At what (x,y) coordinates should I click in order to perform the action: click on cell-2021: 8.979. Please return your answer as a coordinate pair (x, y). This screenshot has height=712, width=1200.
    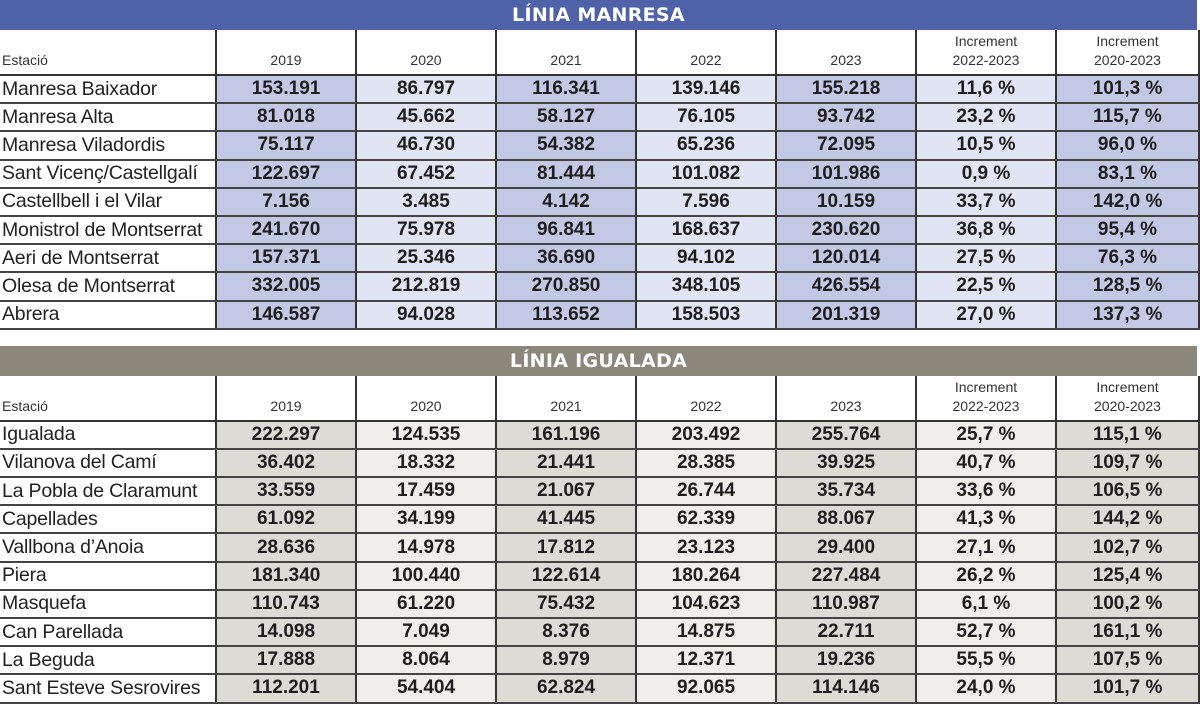
    Looking at the image, I should click on (565, 661).